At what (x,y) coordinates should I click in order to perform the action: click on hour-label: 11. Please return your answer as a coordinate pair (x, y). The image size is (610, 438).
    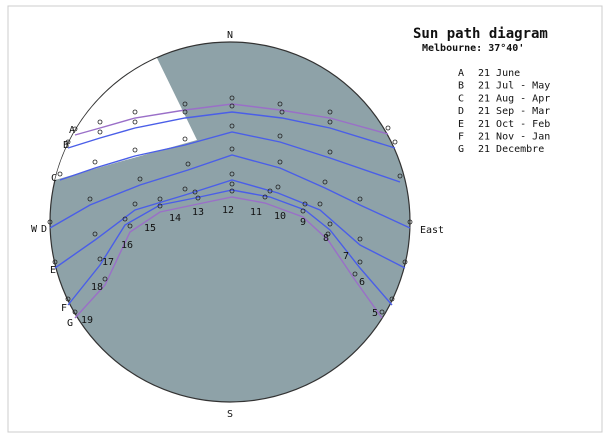
    Looking at the image, I should click on (256, 212).